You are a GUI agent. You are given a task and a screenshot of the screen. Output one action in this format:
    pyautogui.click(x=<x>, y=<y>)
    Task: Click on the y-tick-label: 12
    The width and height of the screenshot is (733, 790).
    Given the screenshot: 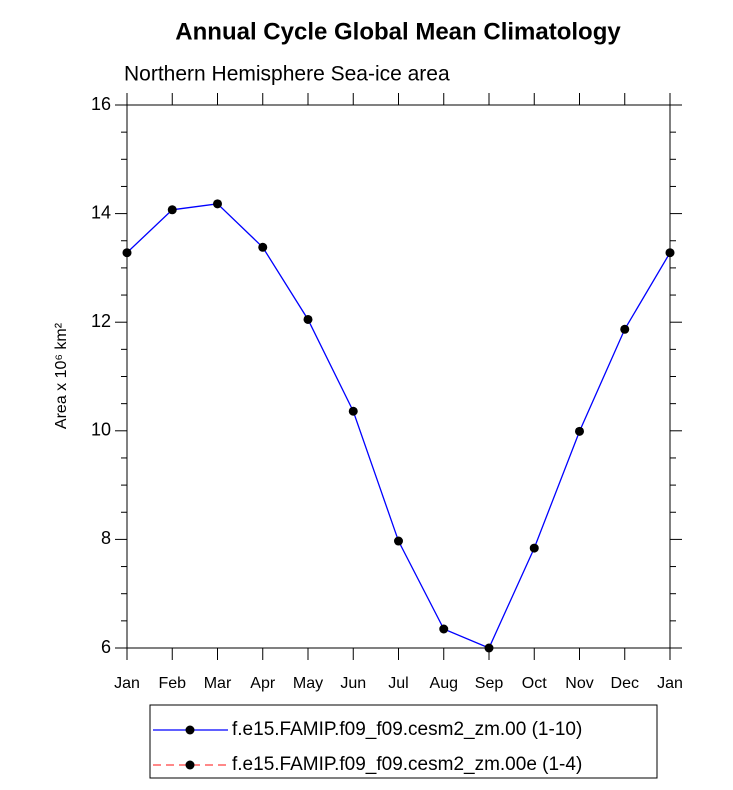 What is the action you would take?
    pyautogui.click(x=101, y=321)
    